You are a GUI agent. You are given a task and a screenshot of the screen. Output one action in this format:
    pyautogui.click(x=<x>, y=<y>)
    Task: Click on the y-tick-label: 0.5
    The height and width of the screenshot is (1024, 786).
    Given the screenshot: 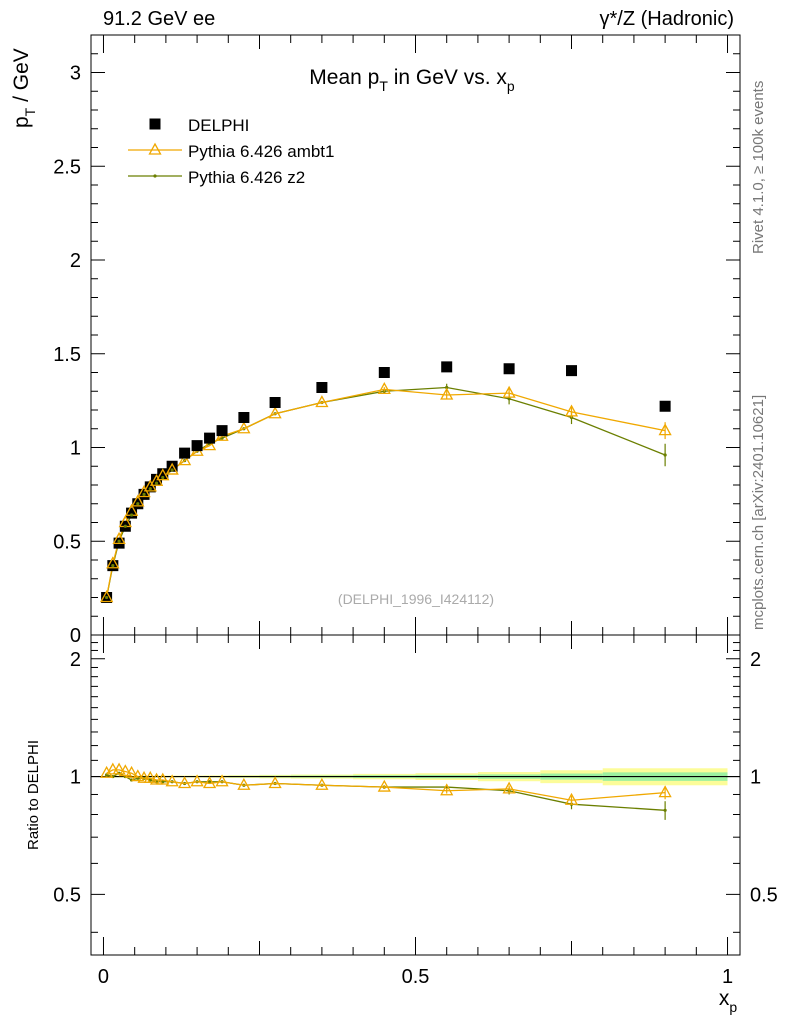 What is the action you would take?
    pyautogui.click(x=67, y=542)
    